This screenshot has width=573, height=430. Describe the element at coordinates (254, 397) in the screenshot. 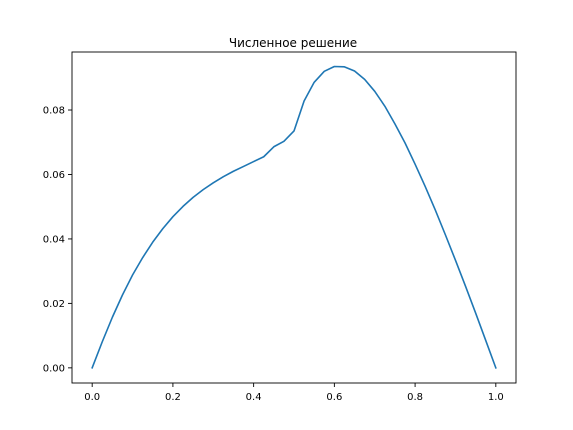

I see `x-tick-label-2: 0.4` at that location.